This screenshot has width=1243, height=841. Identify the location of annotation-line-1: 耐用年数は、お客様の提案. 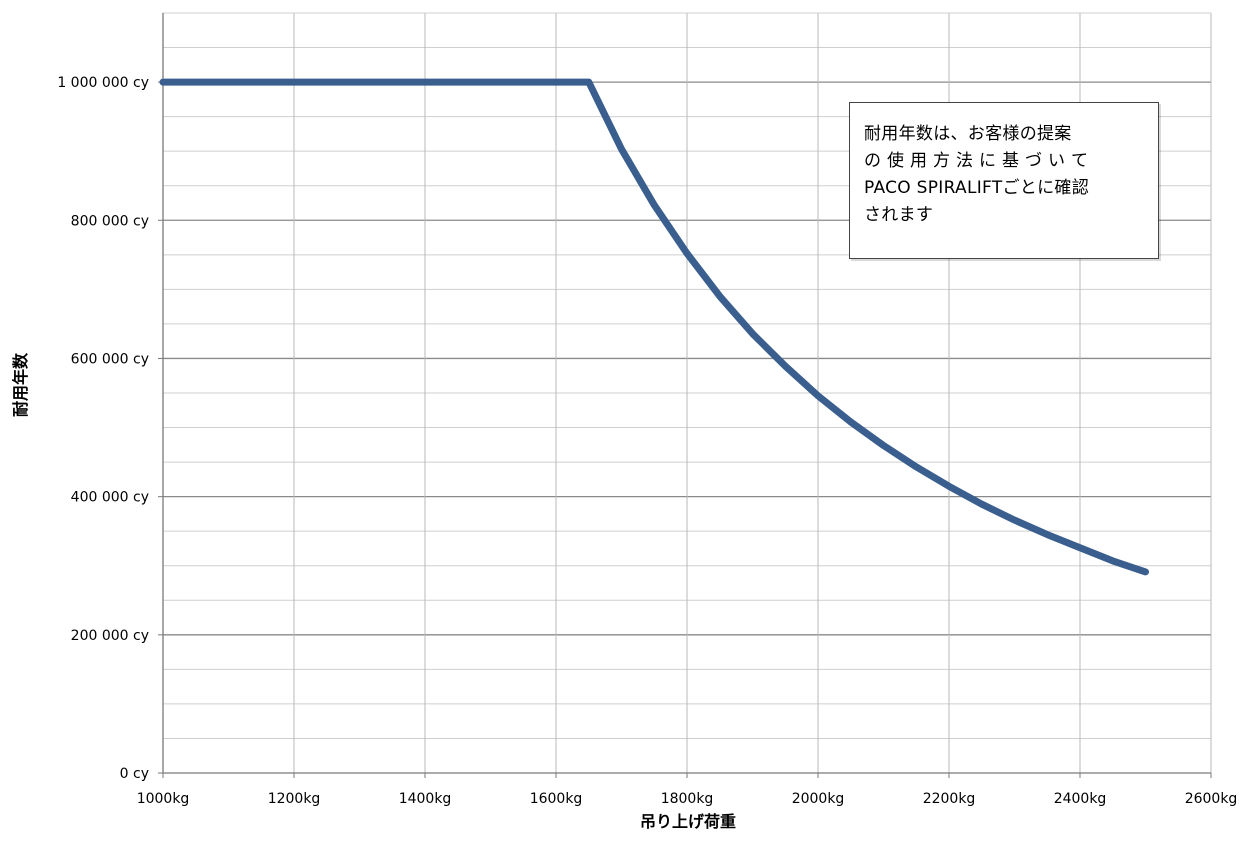
(968, 134).